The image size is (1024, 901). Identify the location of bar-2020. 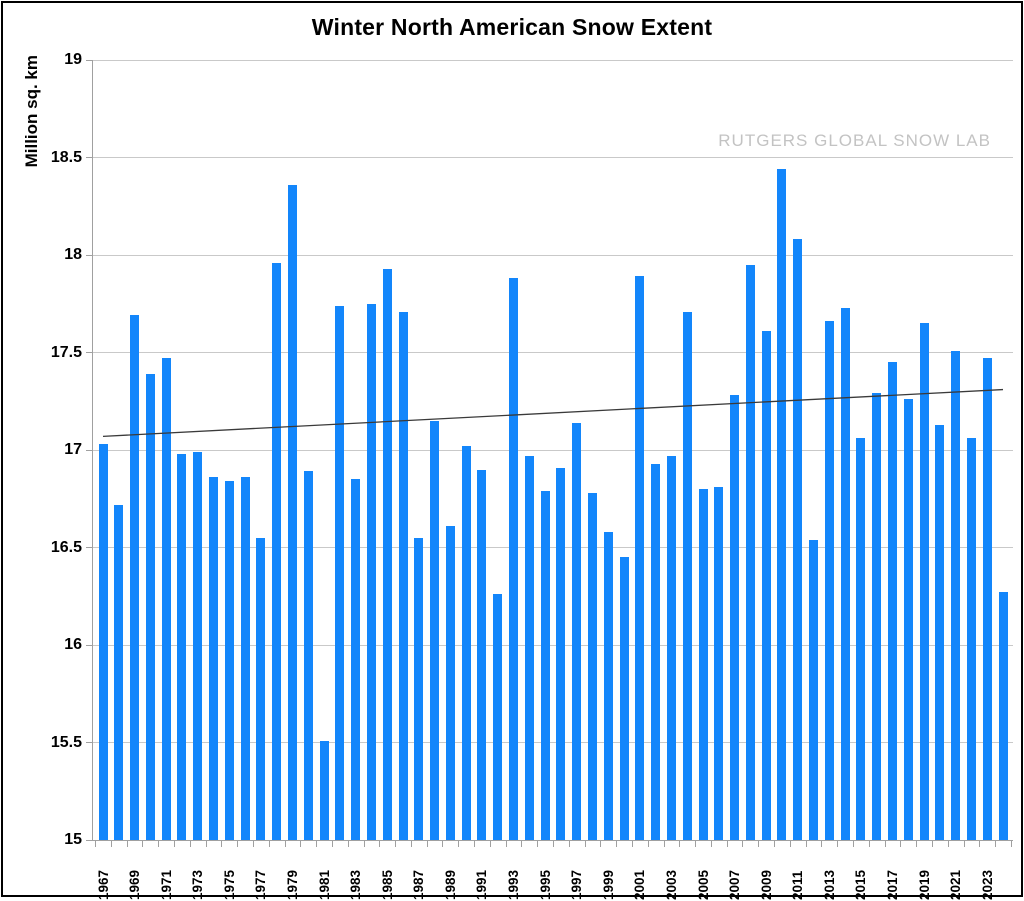
(940, 632).